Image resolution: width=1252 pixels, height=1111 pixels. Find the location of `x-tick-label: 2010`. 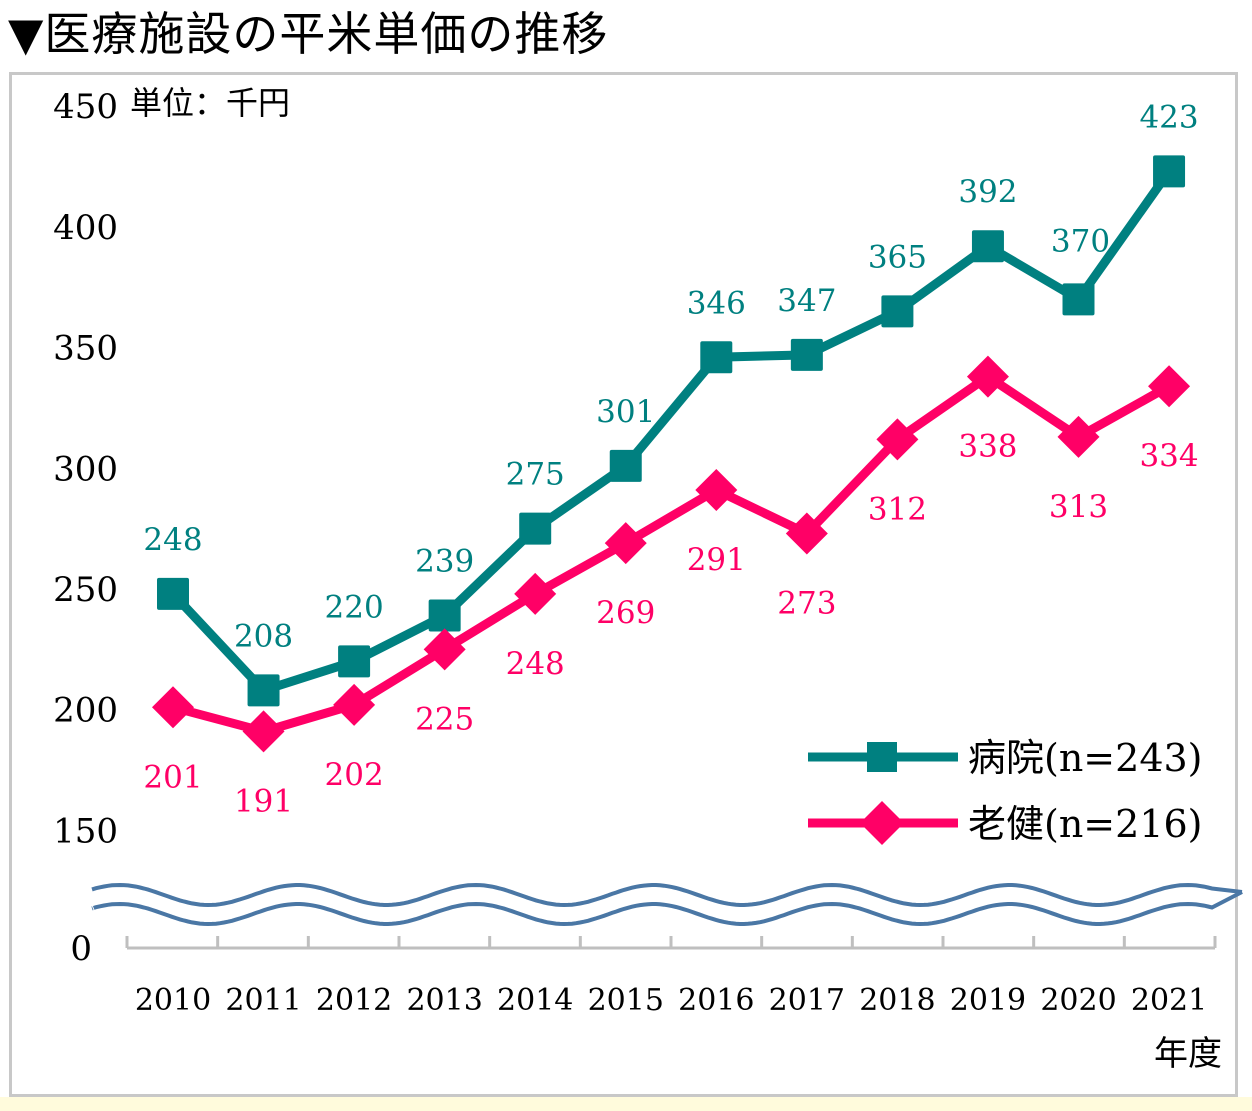

x-tick-label: 2010 is located at coordinates (173, 1000).